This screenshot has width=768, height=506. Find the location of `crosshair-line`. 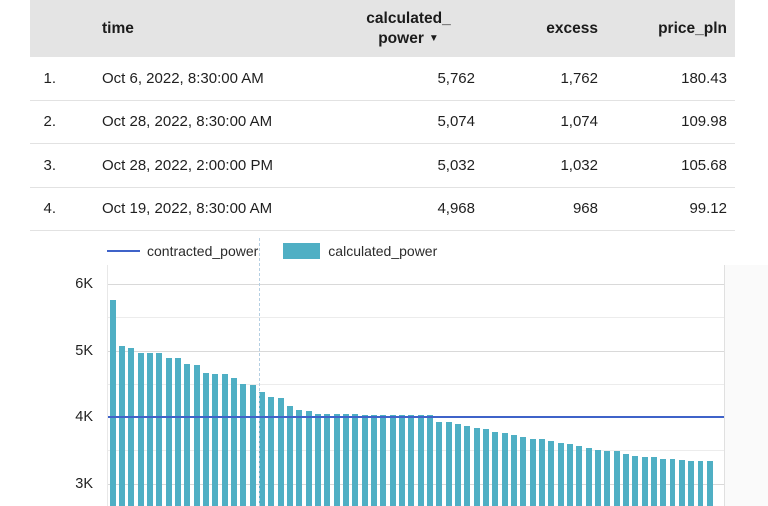

crosshair-line is located at coordinates (259, 372).